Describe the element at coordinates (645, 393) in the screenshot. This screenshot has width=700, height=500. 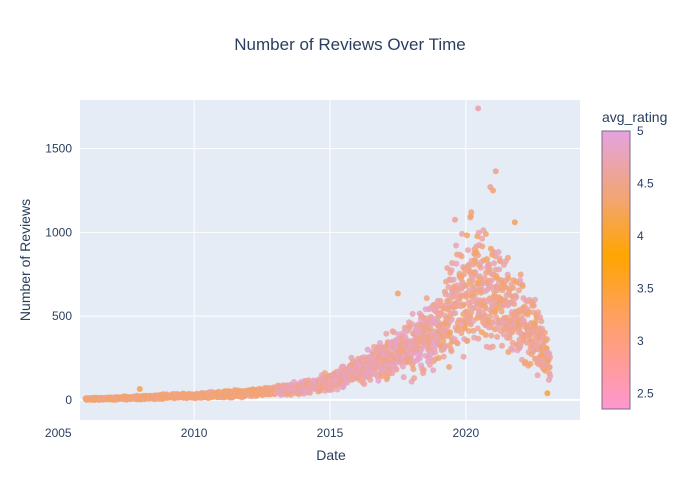
I see `colorbar-tick-label: 2.5` at that location.